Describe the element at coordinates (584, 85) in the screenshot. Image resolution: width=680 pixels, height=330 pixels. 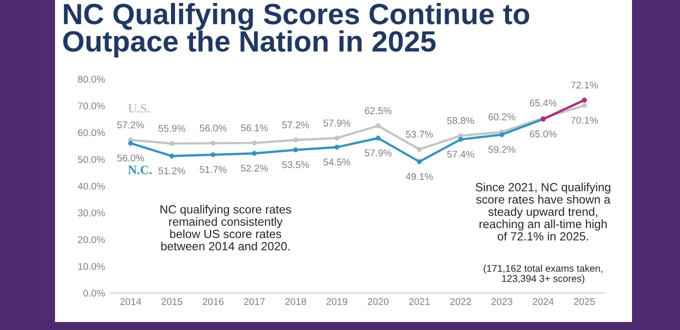
I see `data-label: 72.1%` at that location.